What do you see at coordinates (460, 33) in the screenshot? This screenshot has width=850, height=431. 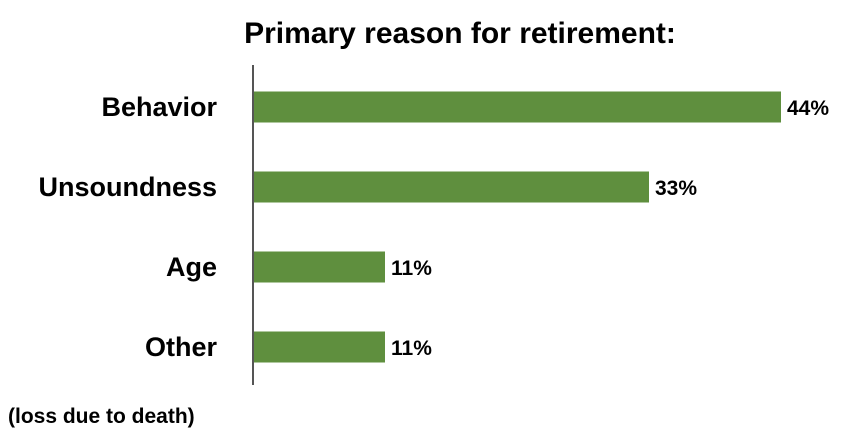 I see `chart-title: Primary reason for retirement:` at bounding box center [460, 33].